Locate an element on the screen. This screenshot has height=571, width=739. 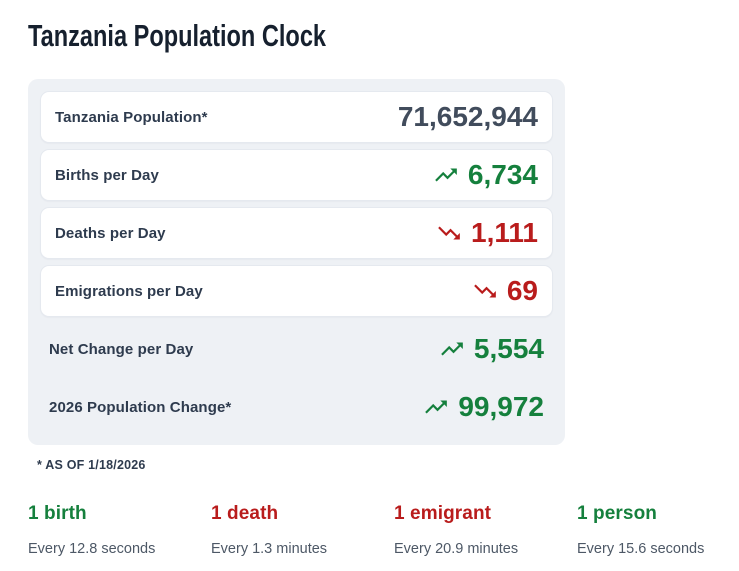
population-value: 71,652,944 is located at coordinates (467, 116).